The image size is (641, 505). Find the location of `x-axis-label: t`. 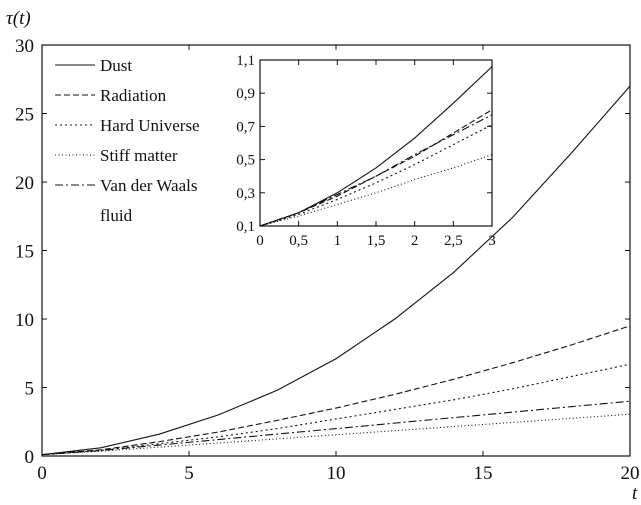

x-axis-label: t is located at coordinates (635, 493).